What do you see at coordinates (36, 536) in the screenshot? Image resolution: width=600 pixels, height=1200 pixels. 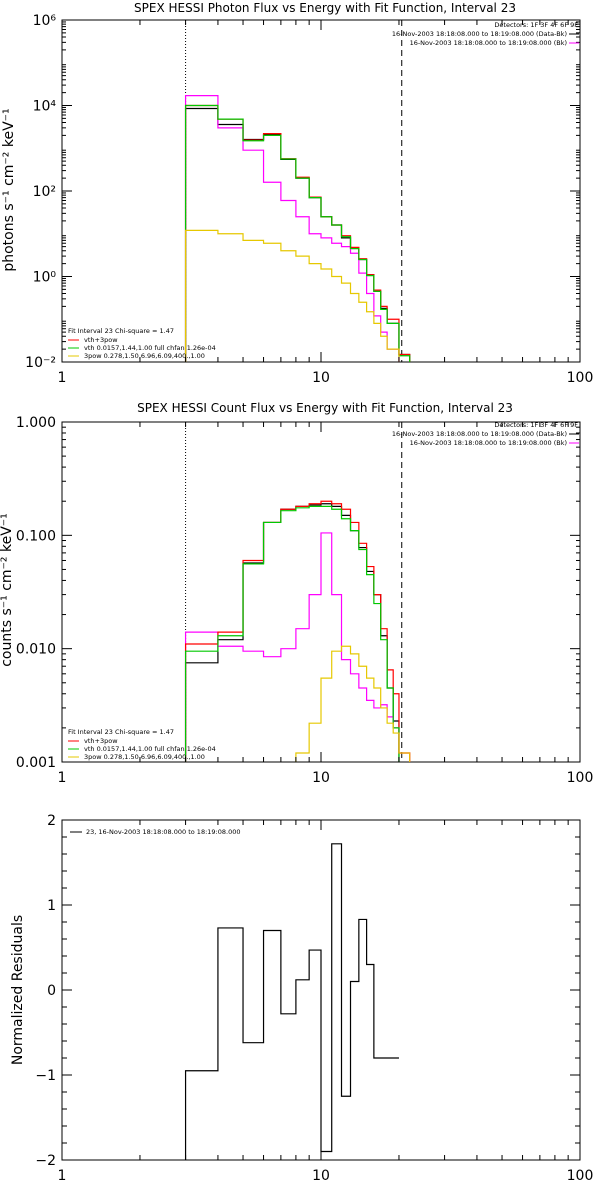 I see `y-tick-label: 0.100` at bounding box center [36, 536].